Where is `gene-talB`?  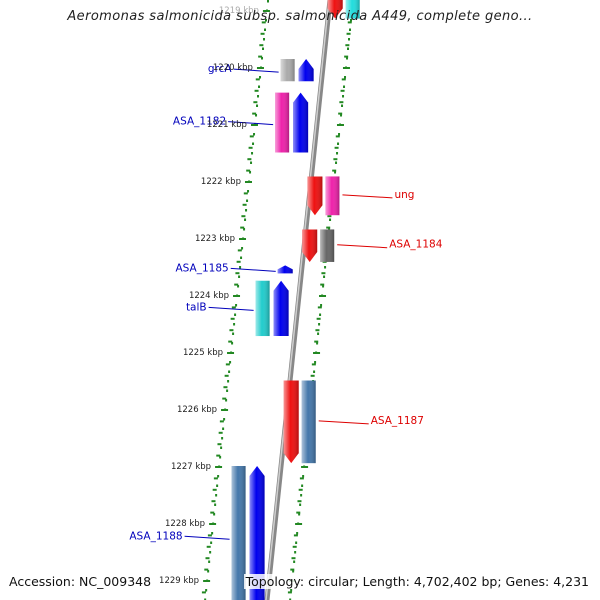
gene-talB is located at coordinates (281, 308).